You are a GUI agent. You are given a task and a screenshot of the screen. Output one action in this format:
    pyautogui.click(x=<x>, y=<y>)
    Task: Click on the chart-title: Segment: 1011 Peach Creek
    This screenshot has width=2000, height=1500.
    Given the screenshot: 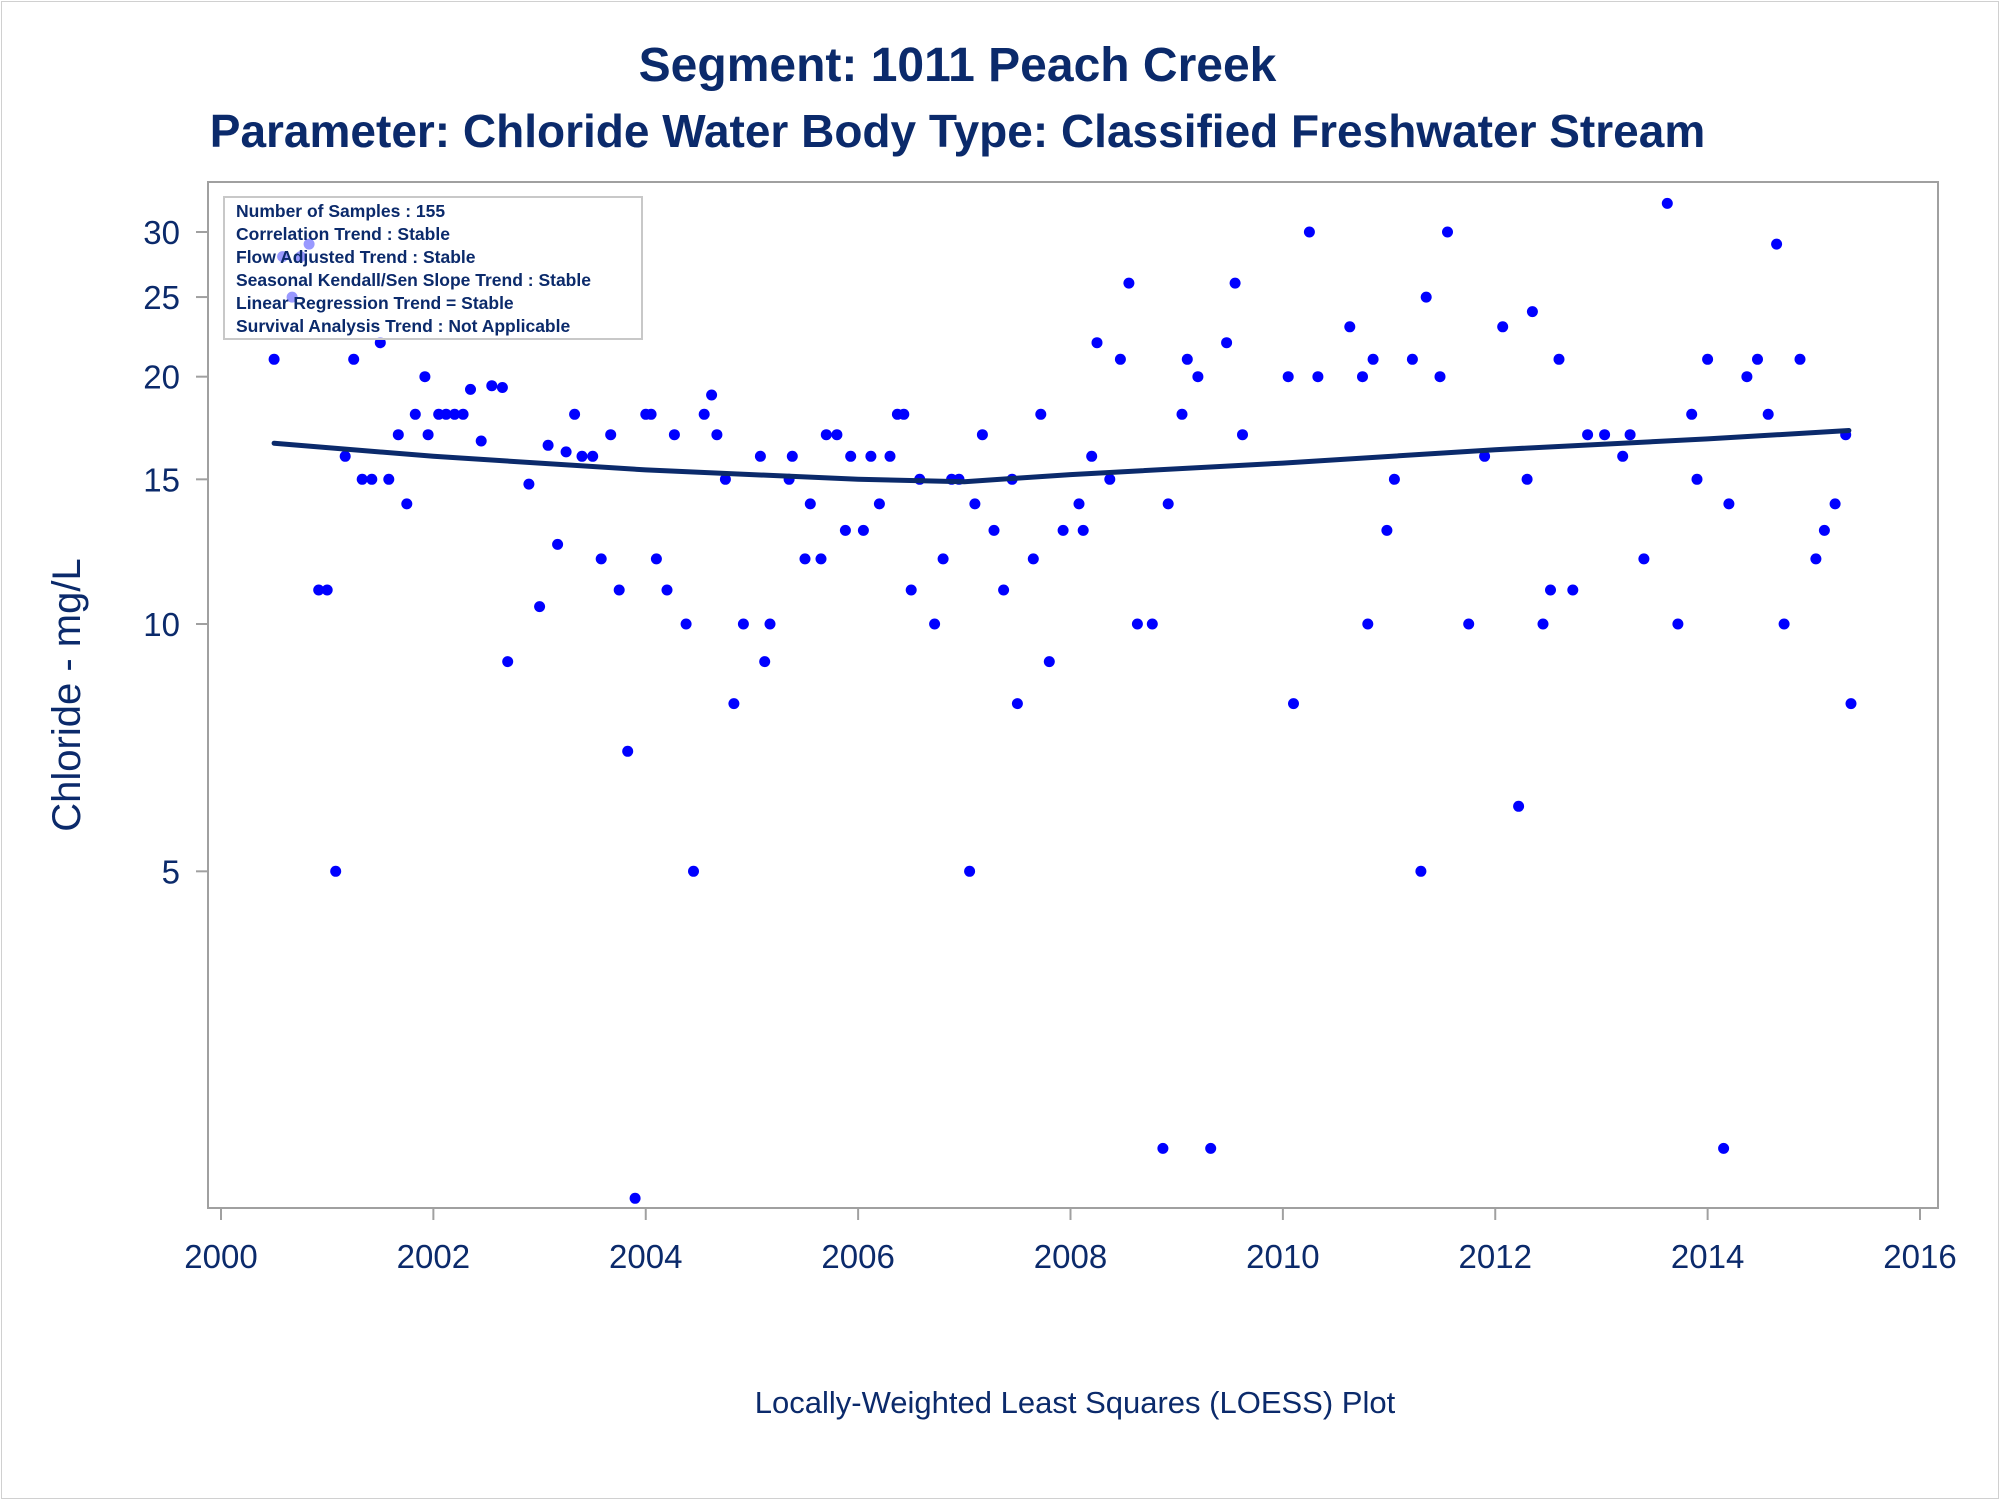 What is the action you would take?
    pyautogui.click(x=957, y=65)
    